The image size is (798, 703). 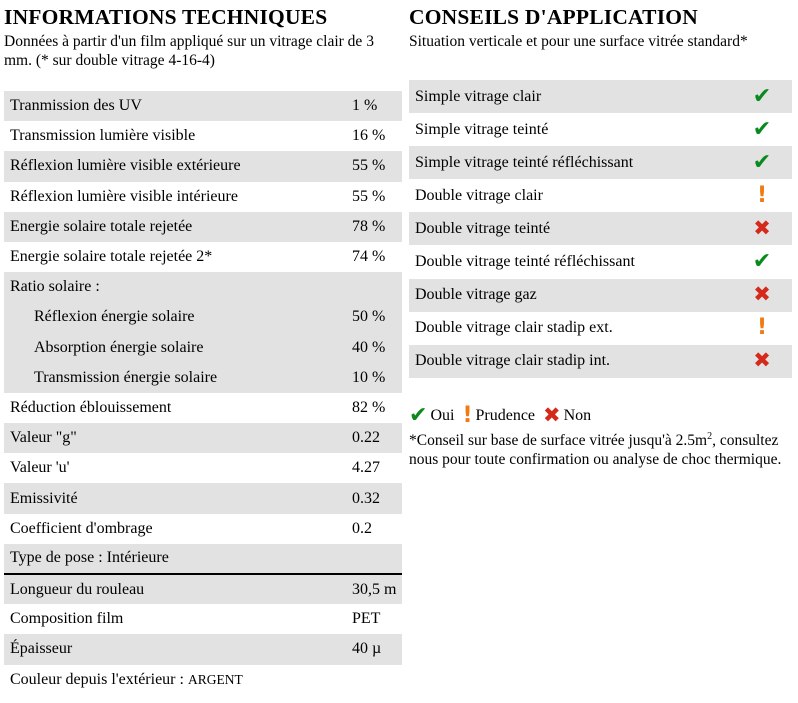 What do you see at coordinates (175, 317) in the screenshot?
I see `spec-label: Réflexion énergie solaire` at bounding box center [175, 317].